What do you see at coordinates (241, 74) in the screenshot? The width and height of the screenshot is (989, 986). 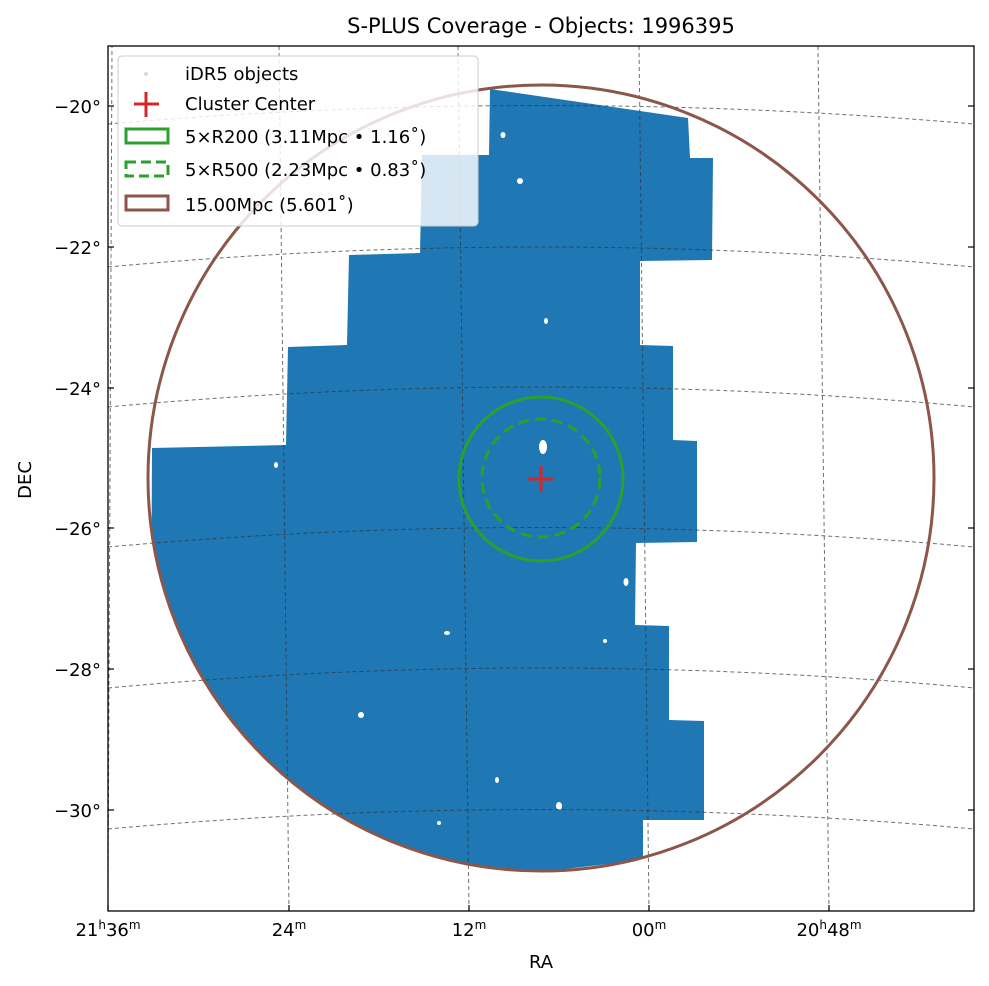 I see `legend-label: iDR5 objects` at bounding box center [241, 74].